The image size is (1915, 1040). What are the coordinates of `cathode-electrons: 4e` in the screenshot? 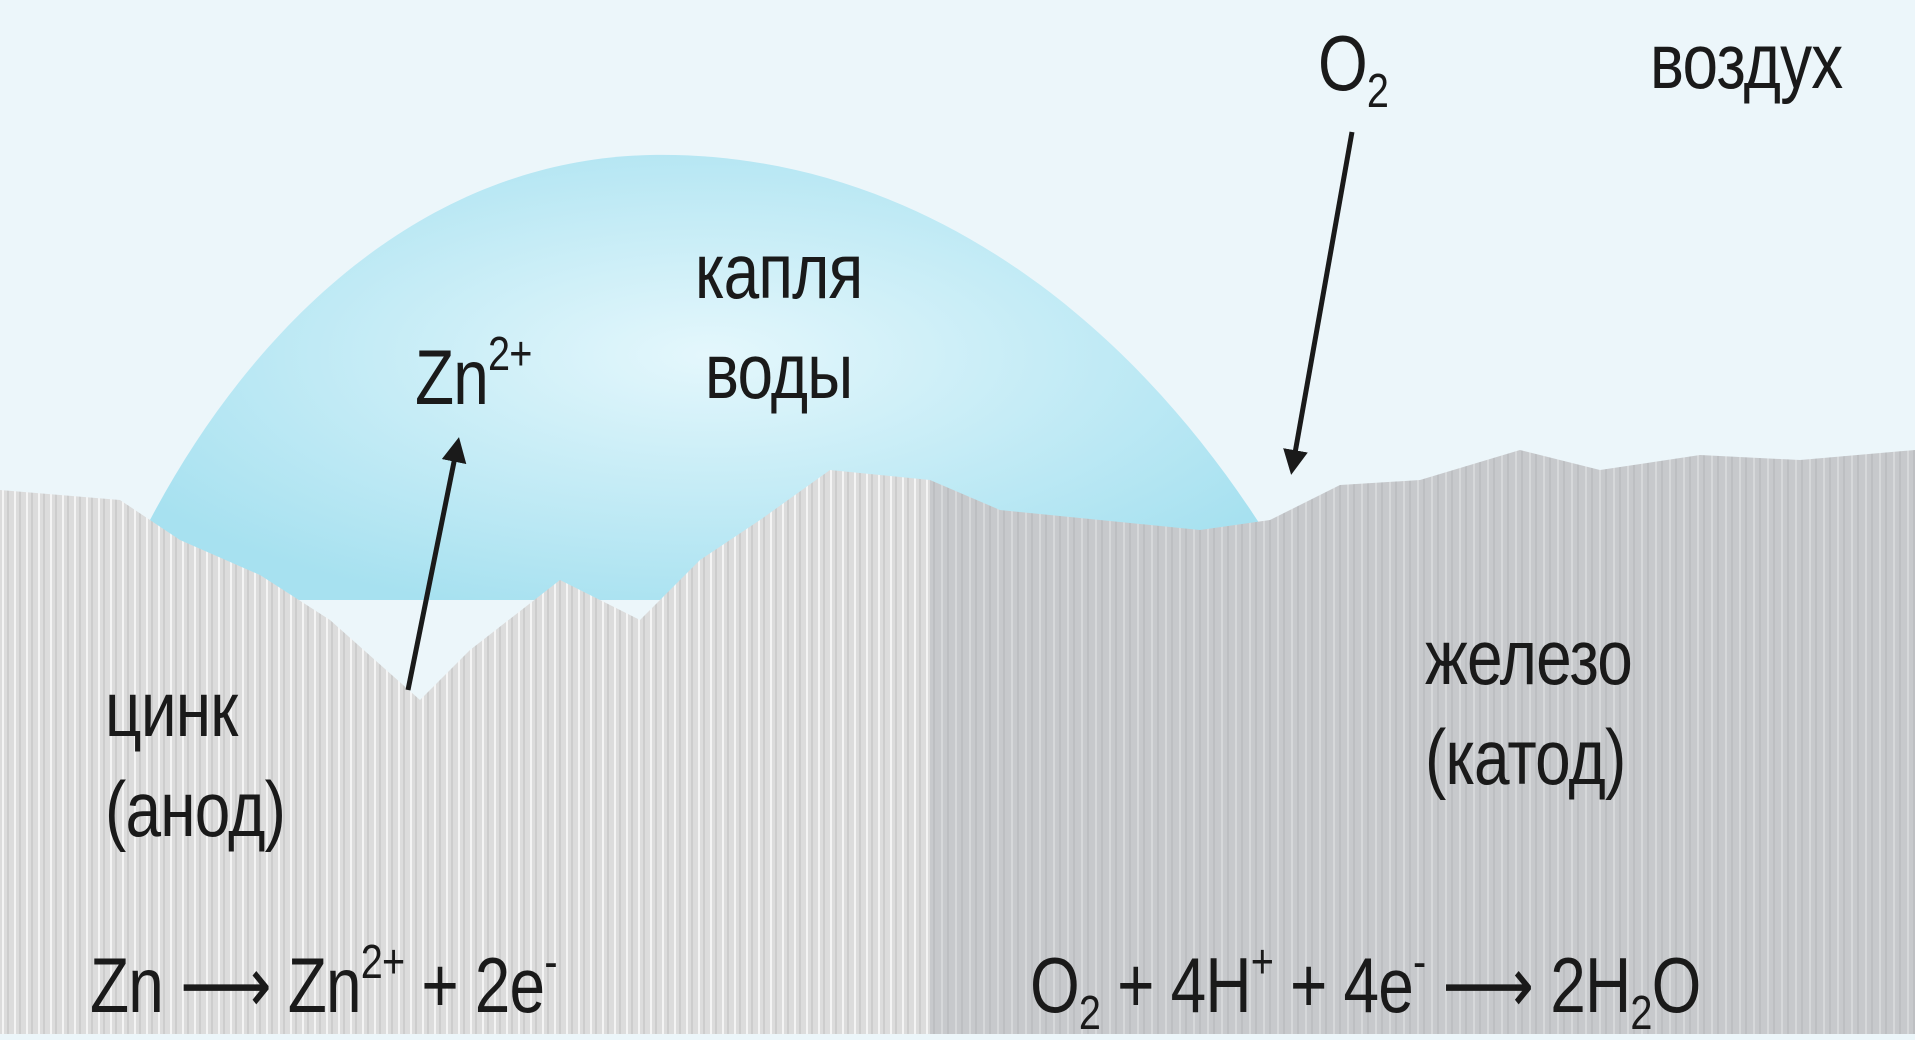 It's located at (1378, 985).